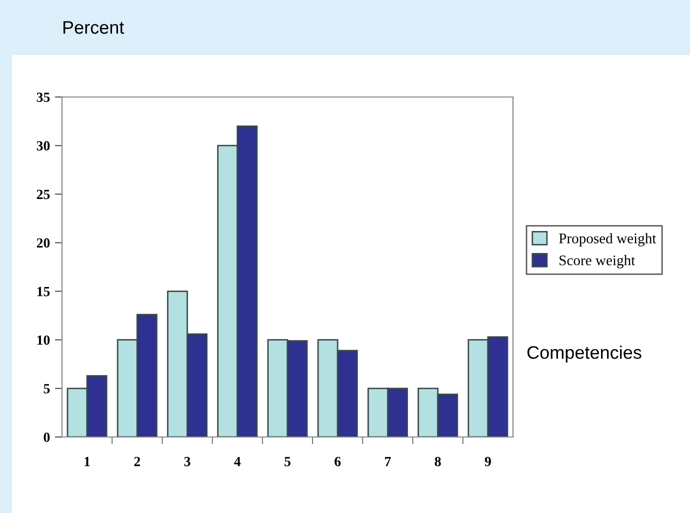 This screenshot has height=513, width=690. What do you see at coordinates (607, 239) in the screenshot?
I see `legend-label: Proposed weight` at bounding box center [607, 239].